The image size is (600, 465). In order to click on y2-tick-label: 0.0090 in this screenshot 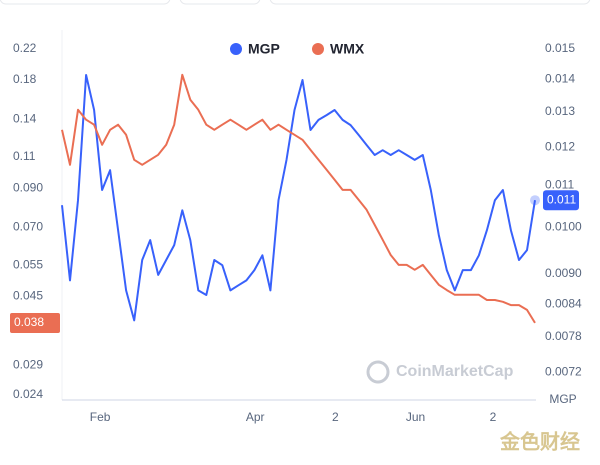, I will do `click(563, 273)`.